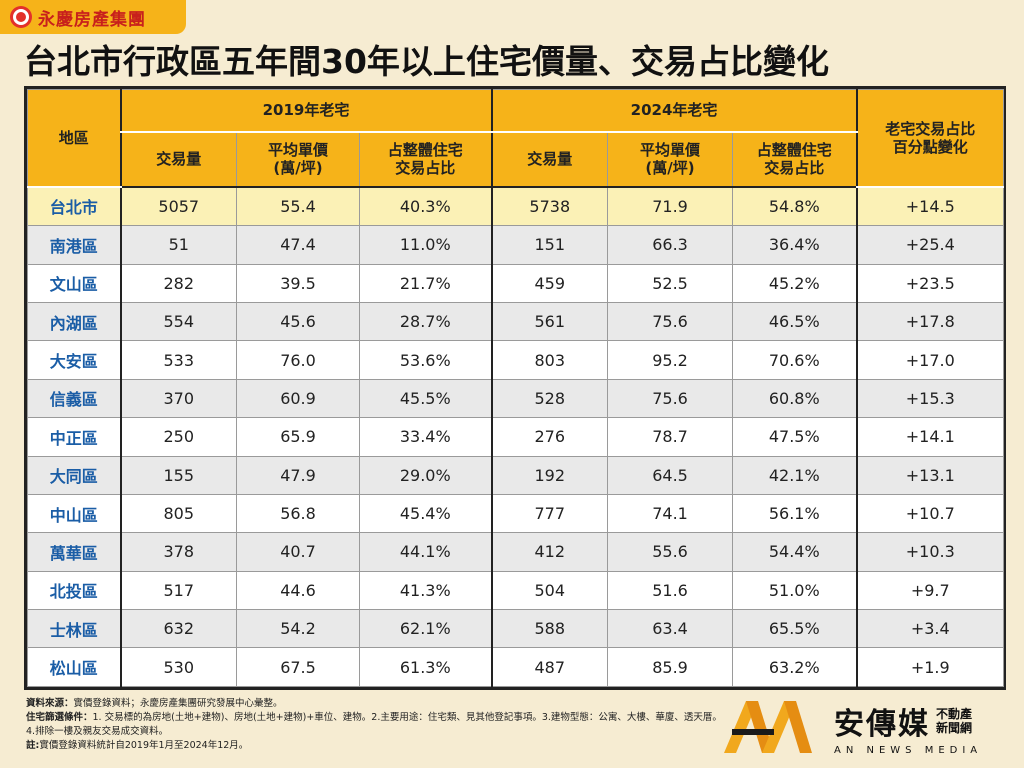 This screenshot has height=768, width=1024. What do you see at coordinates (930, 437) in the screenshot?
I see `change-cell: +14.1` at bounding box center [930, 437].